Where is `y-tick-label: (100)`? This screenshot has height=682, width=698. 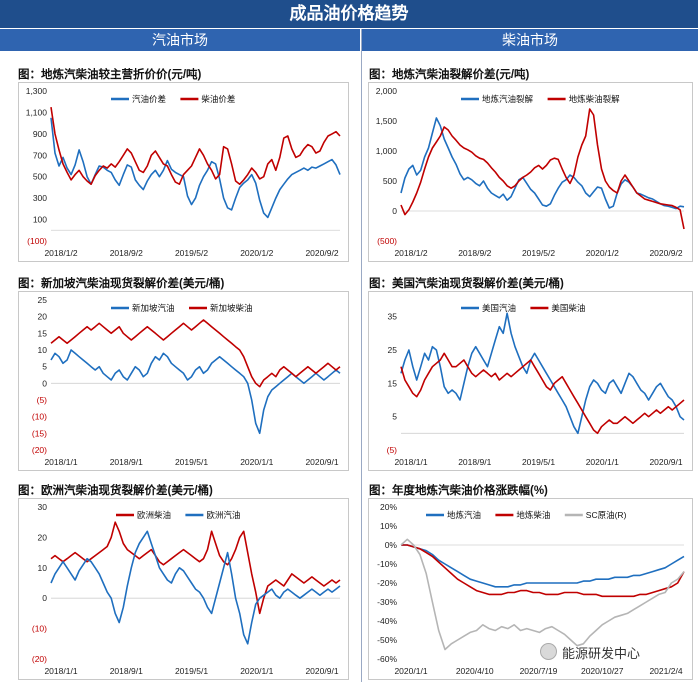
y-tick-label: (100) is located at coordinates (37, 241).